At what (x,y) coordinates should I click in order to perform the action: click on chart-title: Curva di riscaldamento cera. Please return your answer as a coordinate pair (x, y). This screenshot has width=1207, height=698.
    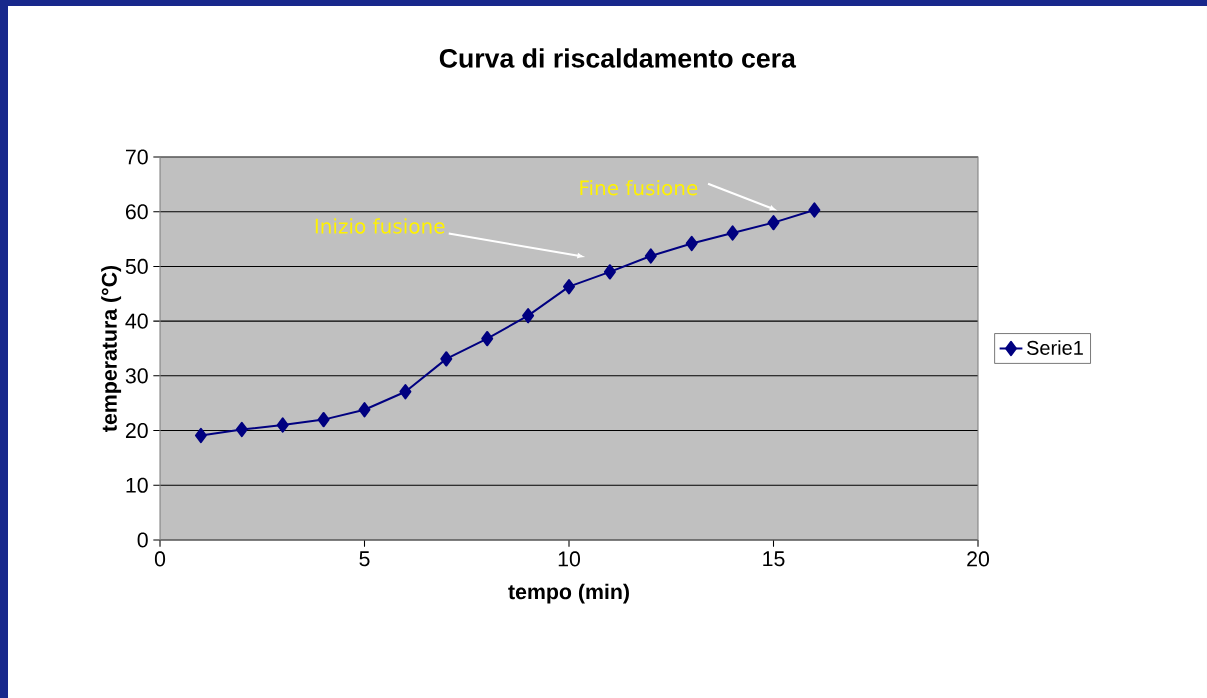
    Looking at the image, I should click on (618, 58).